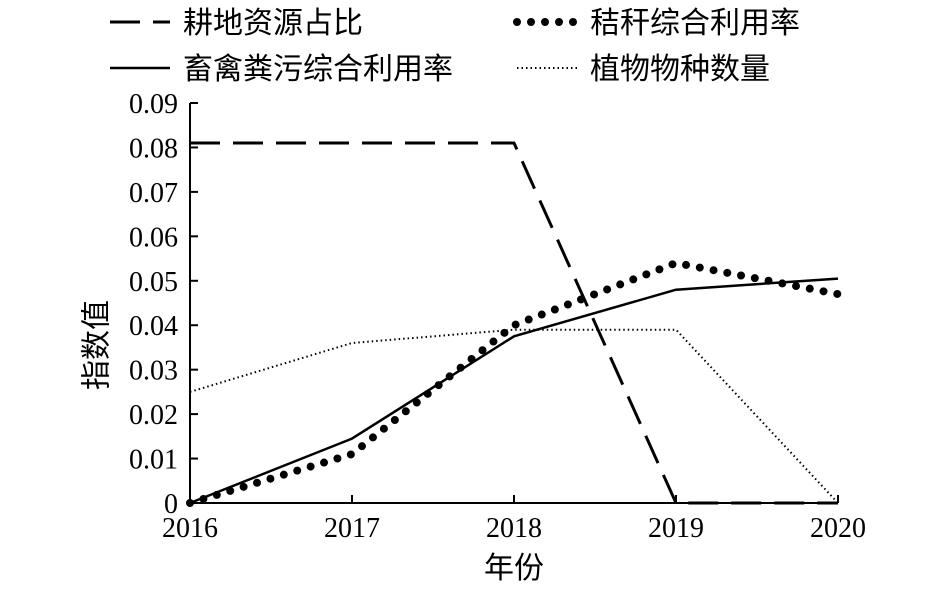 Image resolution: width=945 pixels, height=591 pixels. What do you see at coordinates (153, 415) in the screenshot?
I see `y-tick-label: 0.02` at bounding box center [153, 415].